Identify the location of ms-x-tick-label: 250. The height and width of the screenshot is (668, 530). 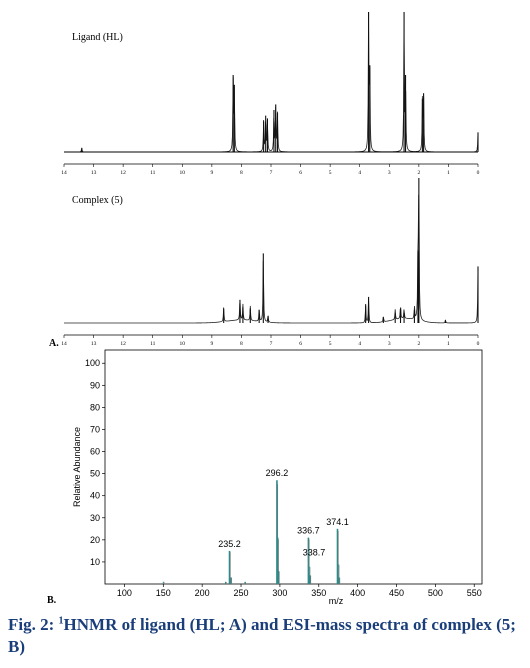
(241, 593).